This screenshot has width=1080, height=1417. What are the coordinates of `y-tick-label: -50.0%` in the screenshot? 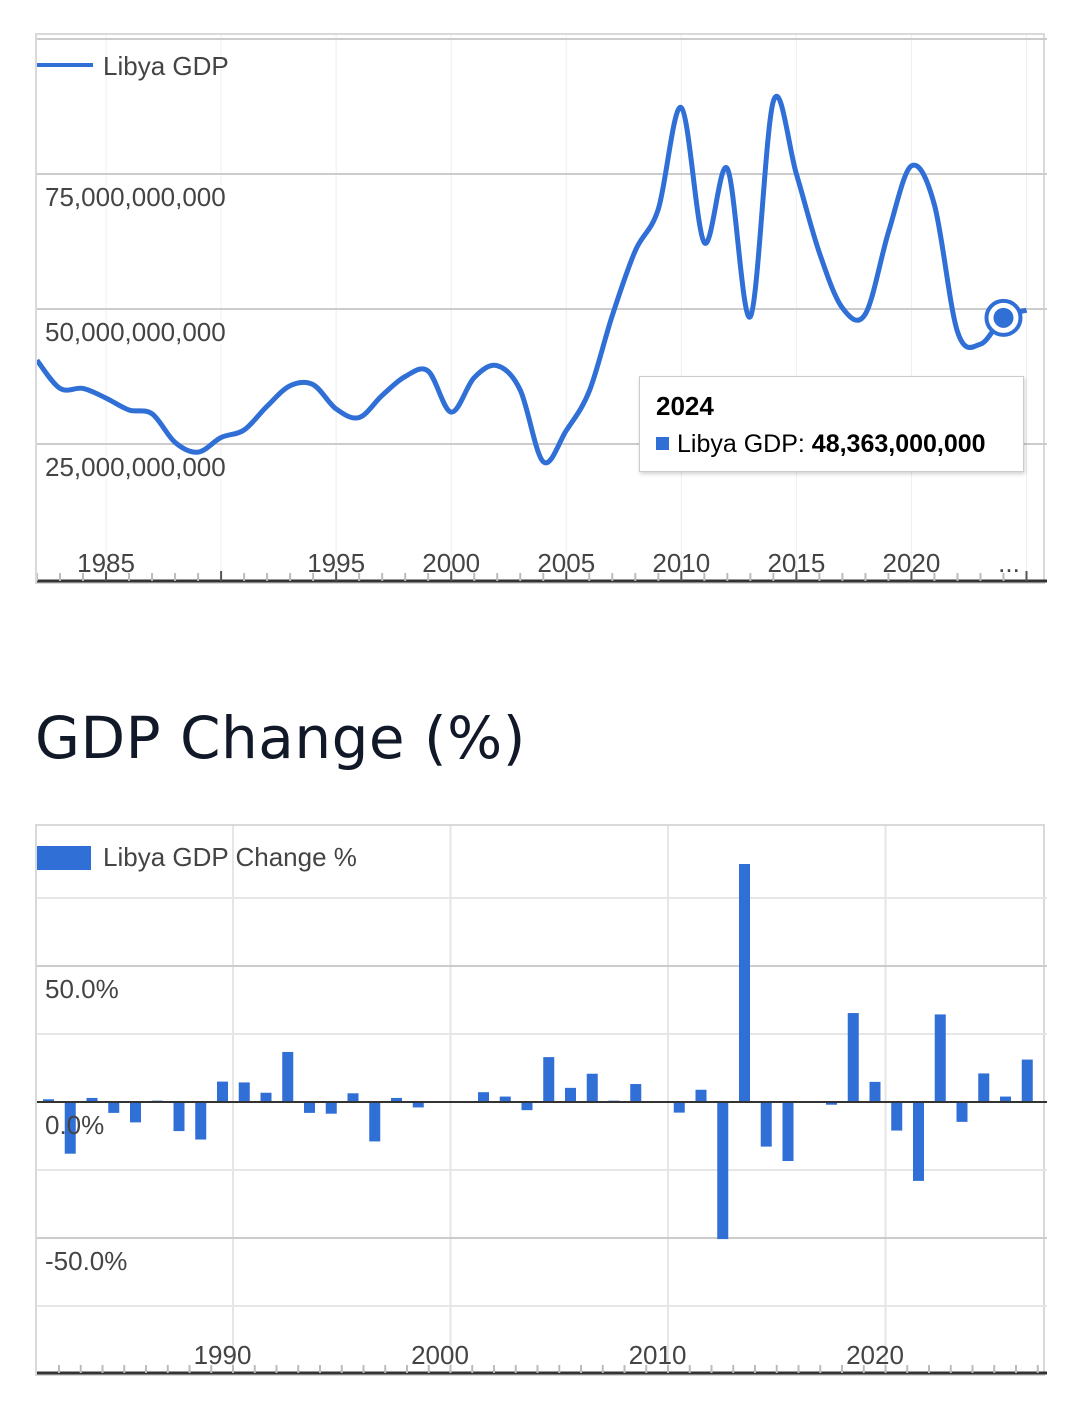 It's located at (86, 1261).